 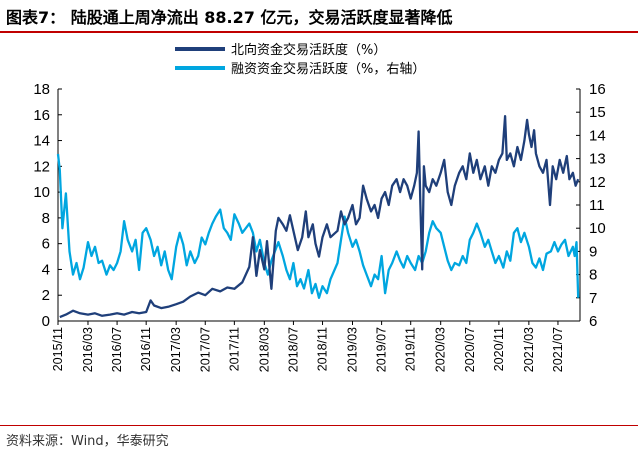 I want to click on left-tick-label: 16, so click(x=41, y=115).